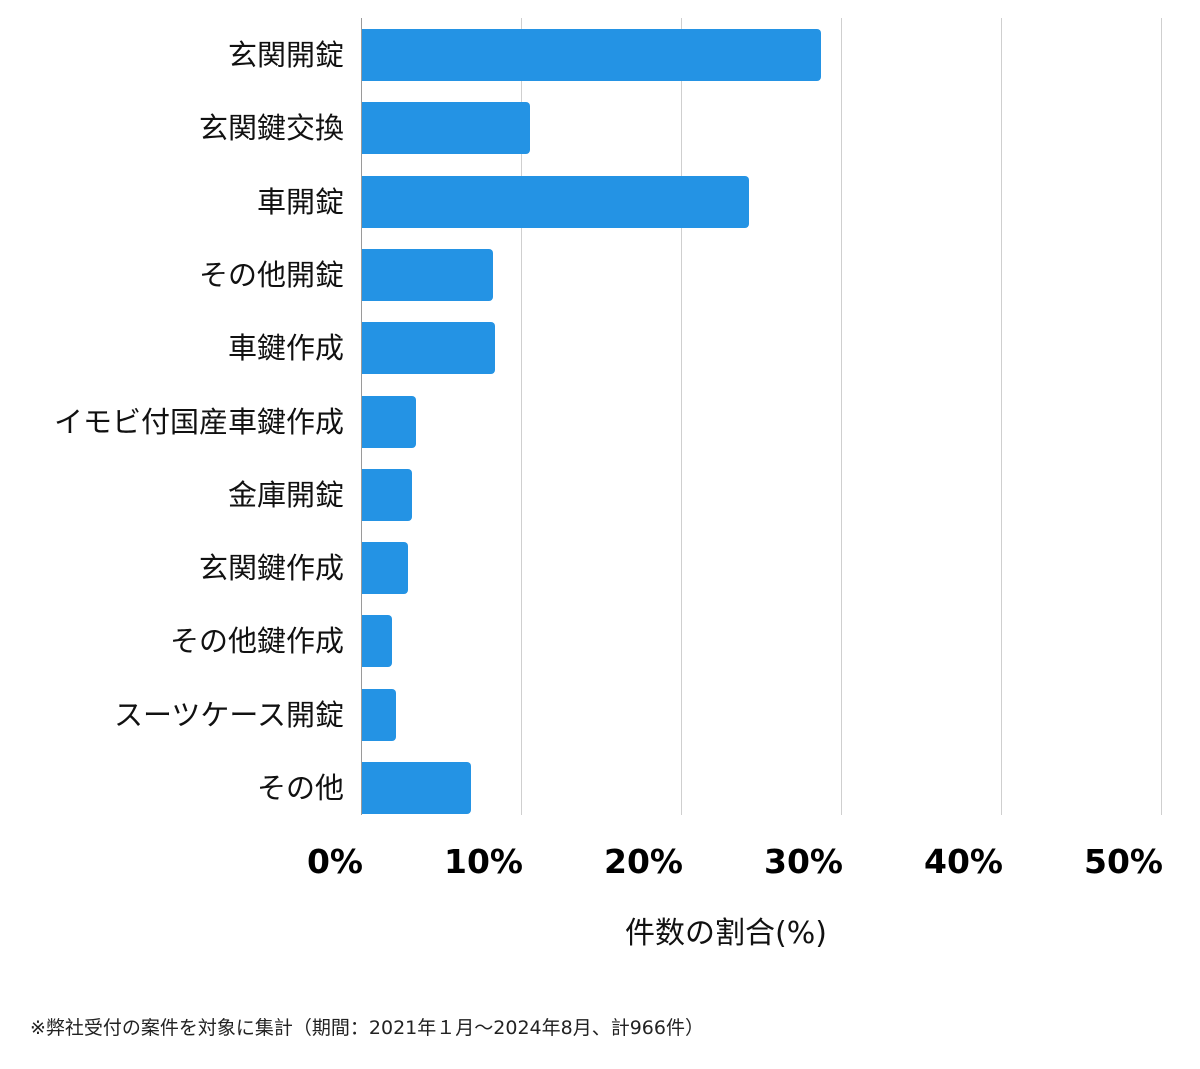  What do you see at coordinates (483, 861) in the screenshot?
I see `x-tick-label: 10%` at bounding box center [483, 861].